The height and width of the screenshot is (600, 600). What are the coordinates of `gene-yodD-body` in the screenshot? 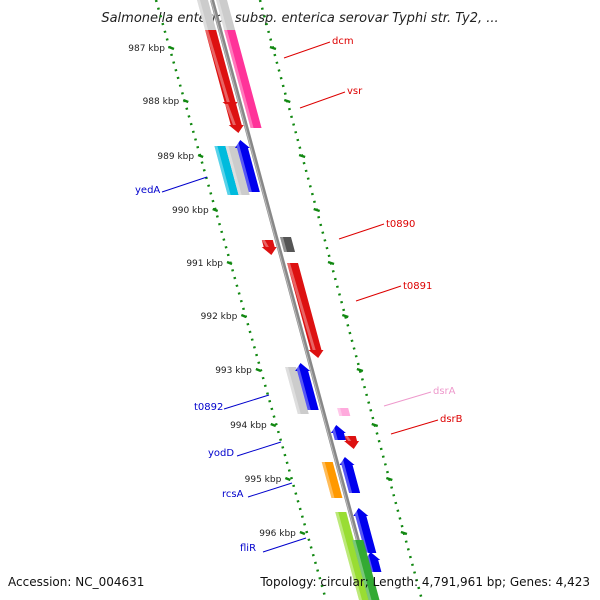 It's located at (338, 432).